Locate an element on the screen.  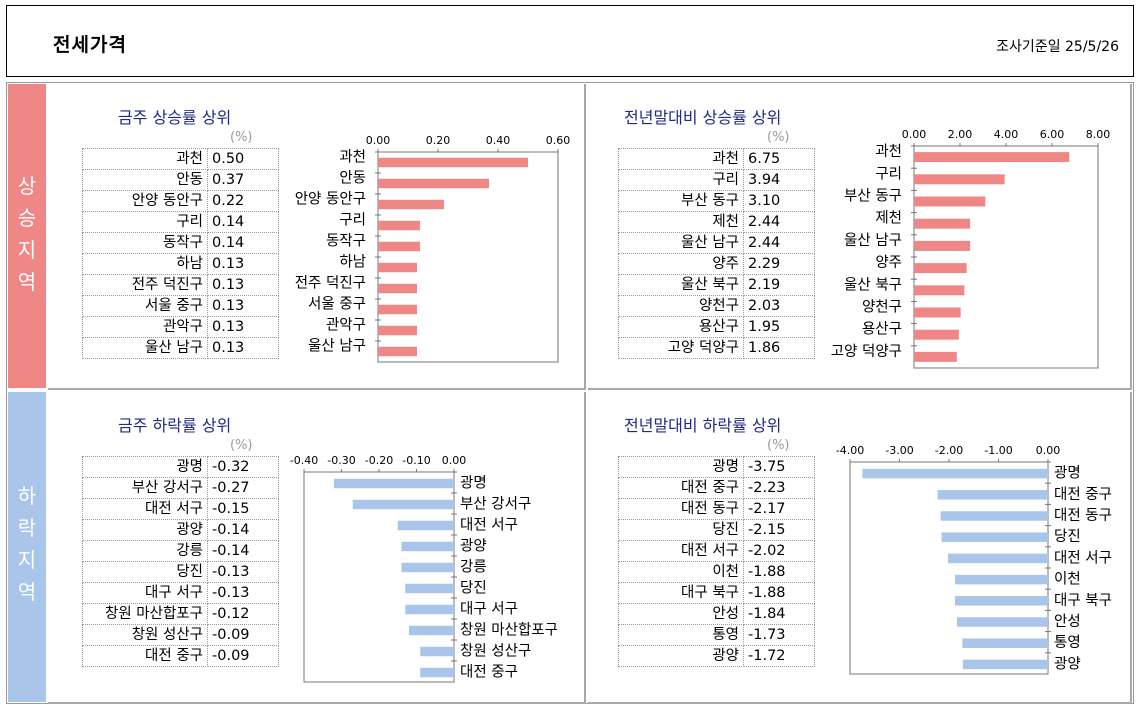
table-row: 통영 -1.73 is located at coordinates (716, 635).